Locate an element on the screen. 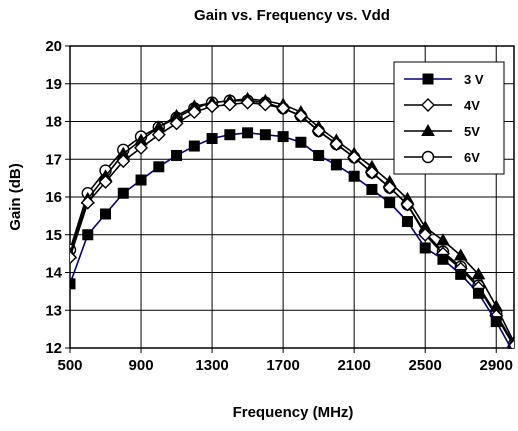 The image size is (518, 431). x-axis-ticks: 500 900 1300 1700 2100 2500 2900 is located at coordinates (285, 361).